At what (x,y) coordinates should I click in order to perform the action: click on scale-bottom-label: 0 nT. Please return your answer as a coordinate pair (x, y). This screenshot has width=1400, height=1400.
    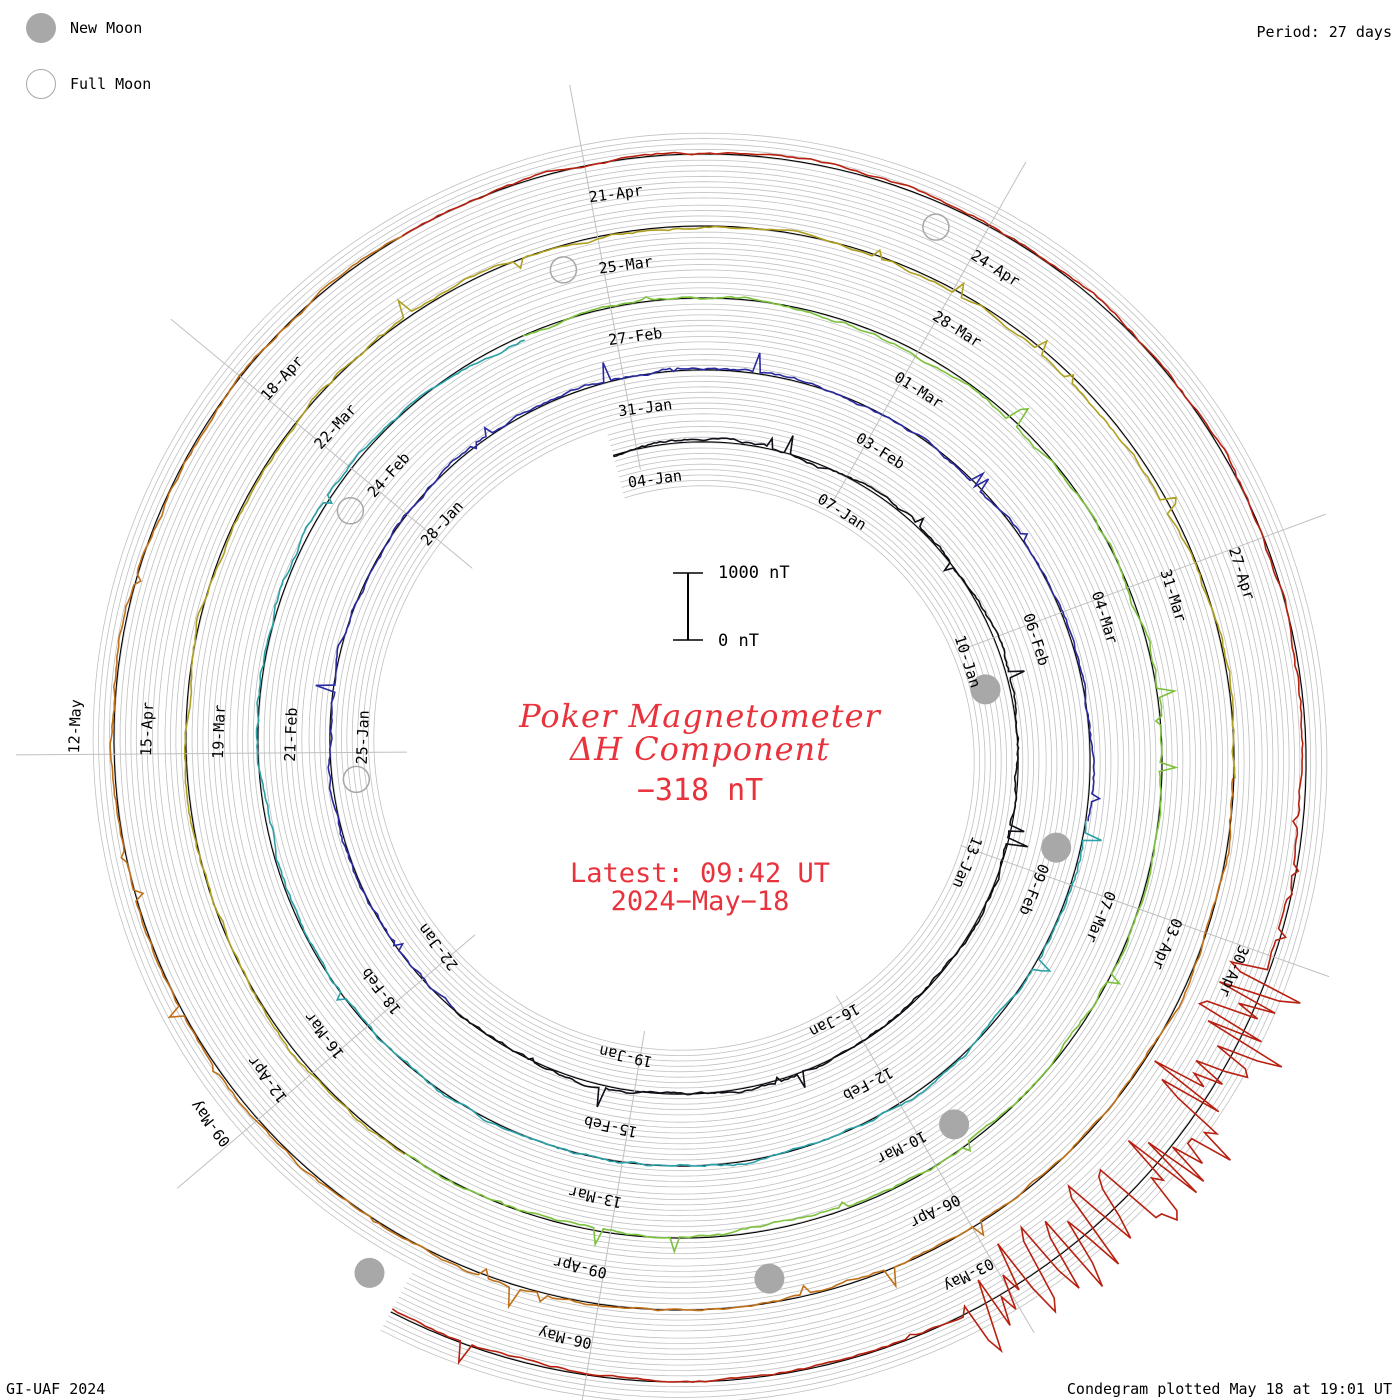
    Looking at the image, I should click on (738, 641).